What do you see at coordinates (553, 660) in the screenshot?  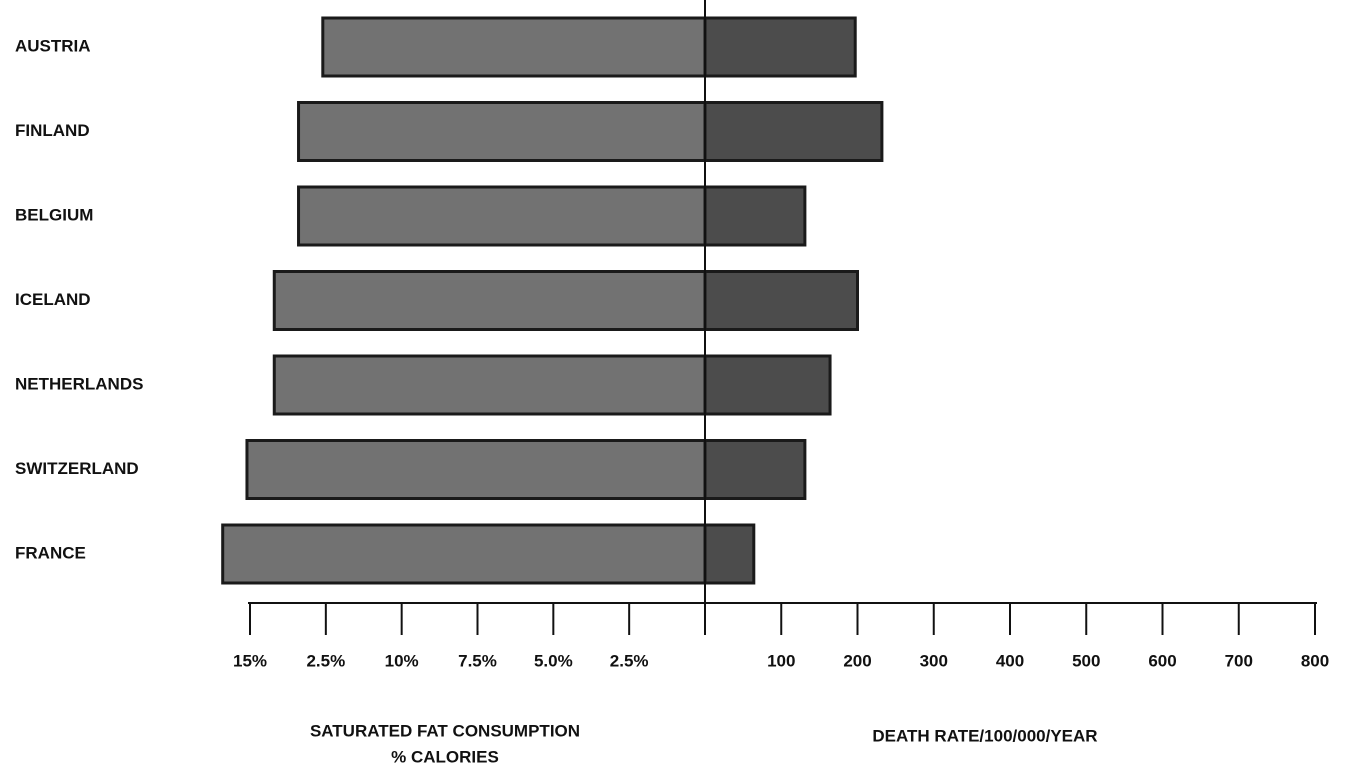 I see `x-tick-label: 5.0%` at bounding box center [553, 660].